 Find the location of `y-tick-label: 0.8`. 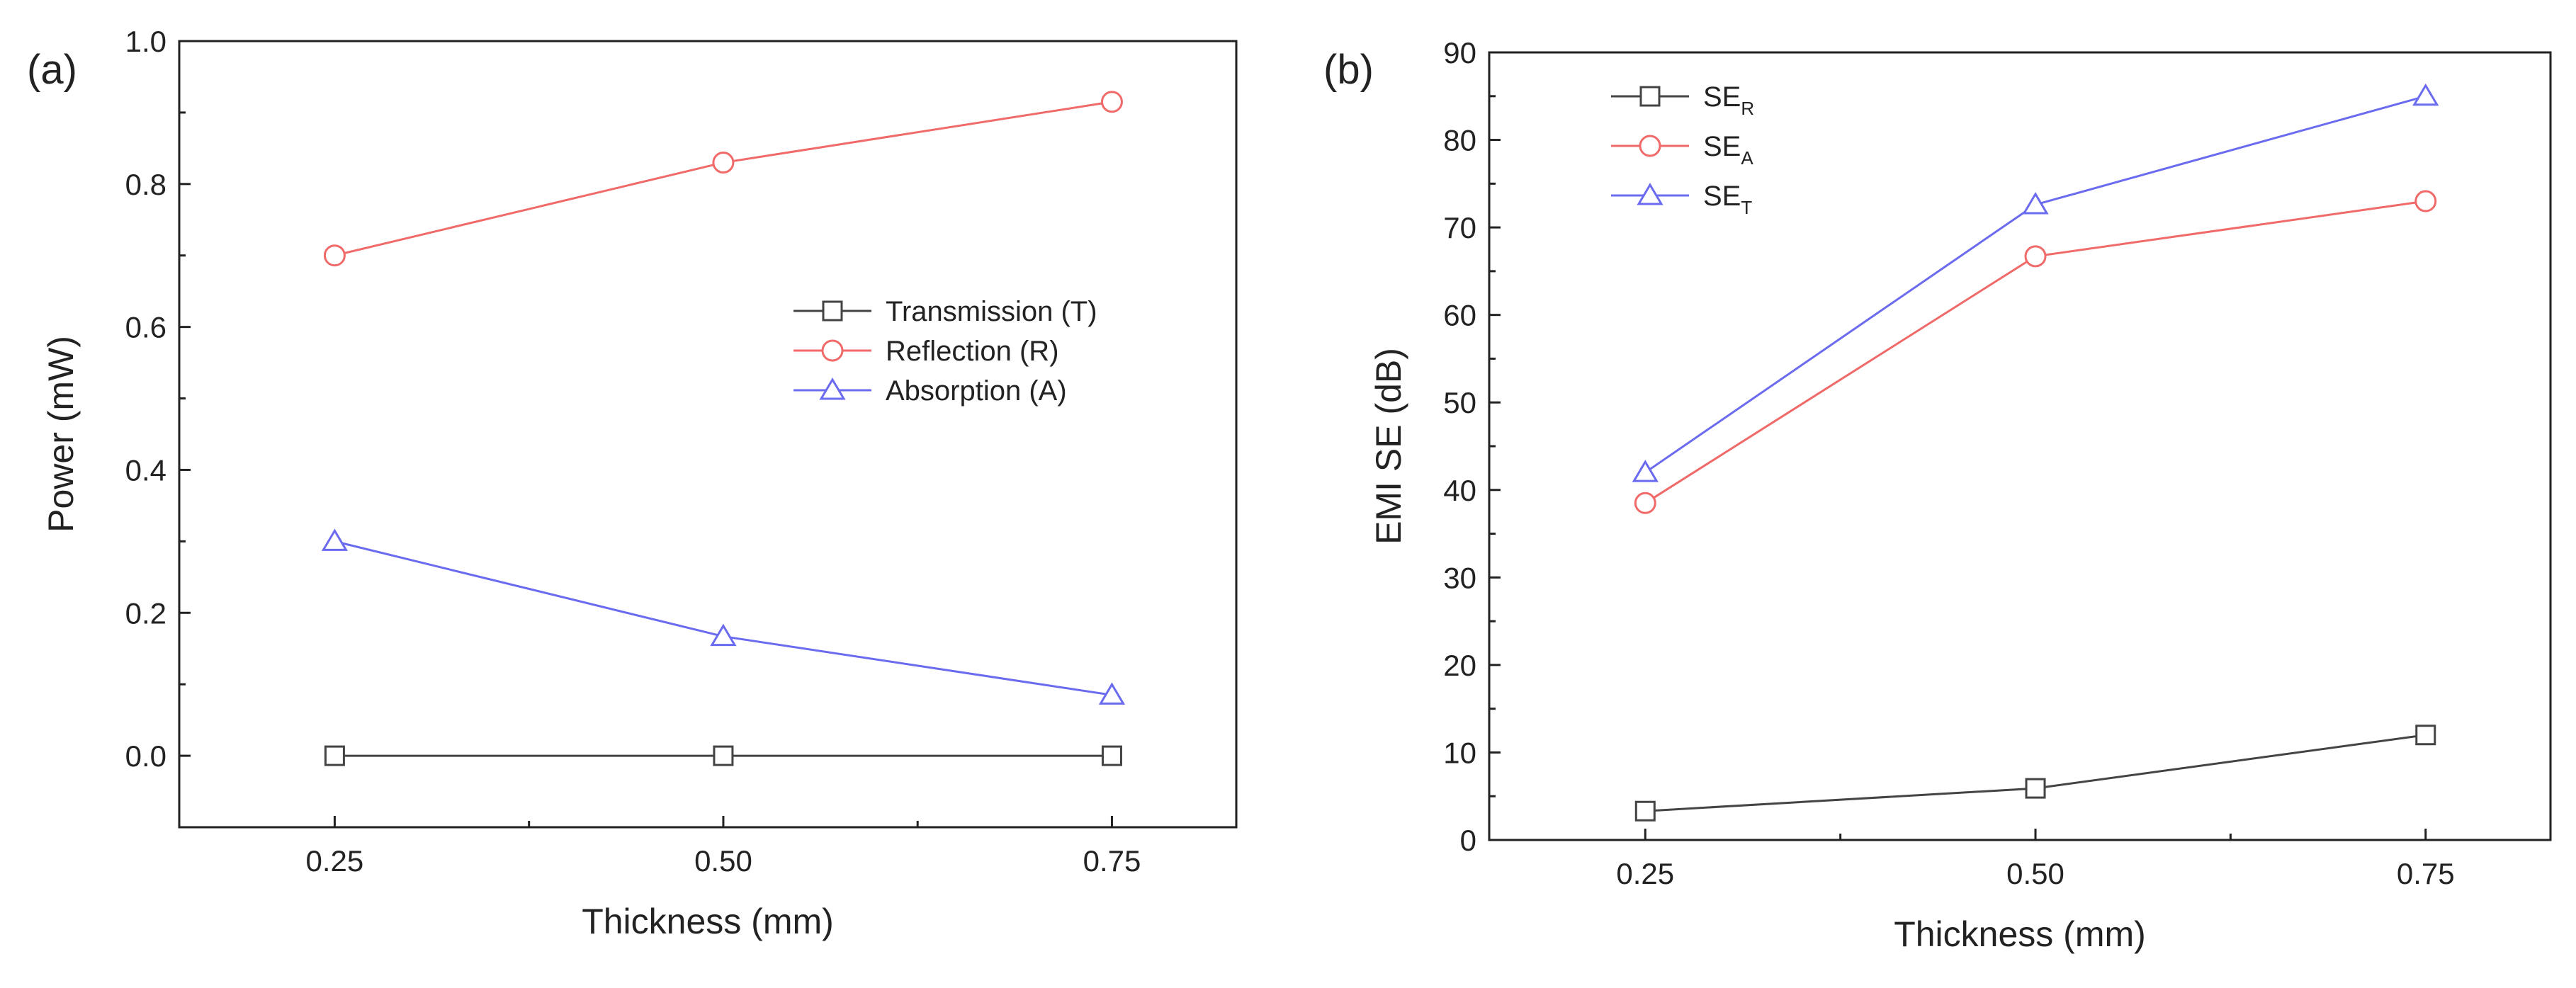

y-tick-label: 0.8 is located at coordinates (145, 185).